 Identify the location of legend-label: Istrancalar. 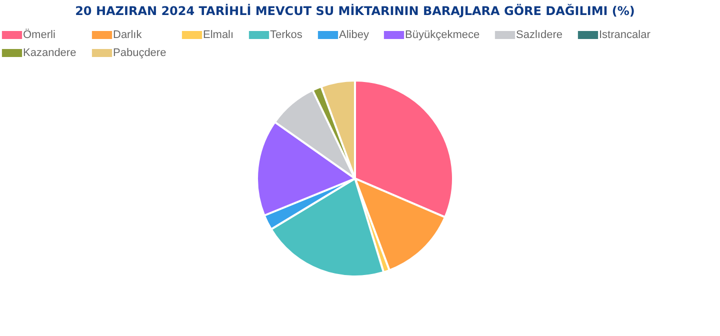
(625, 35).